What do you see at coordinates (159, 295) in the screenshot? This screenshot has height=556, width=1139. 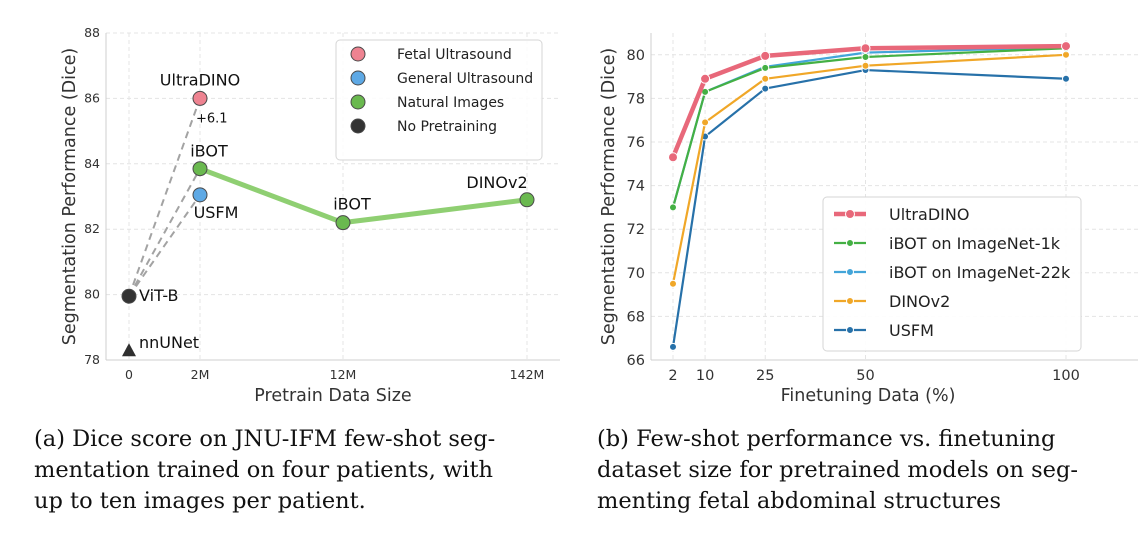 I see `chart-a-point-label: ViT-B` at bounding box center [159, 295].